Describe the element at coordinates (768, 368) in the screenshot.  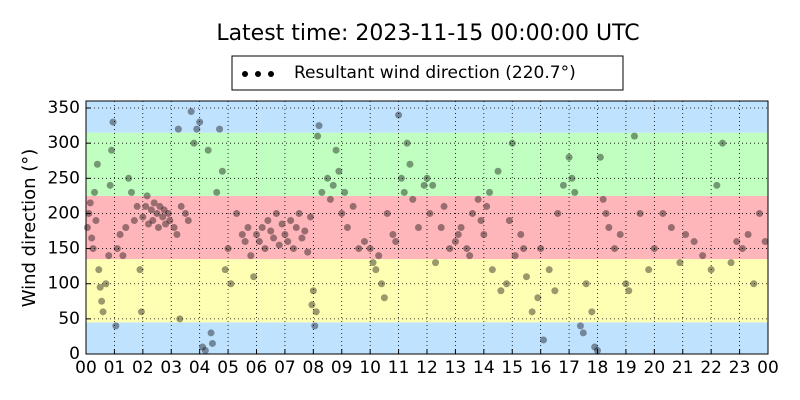
I see `x-tick-label: 00` at that location.